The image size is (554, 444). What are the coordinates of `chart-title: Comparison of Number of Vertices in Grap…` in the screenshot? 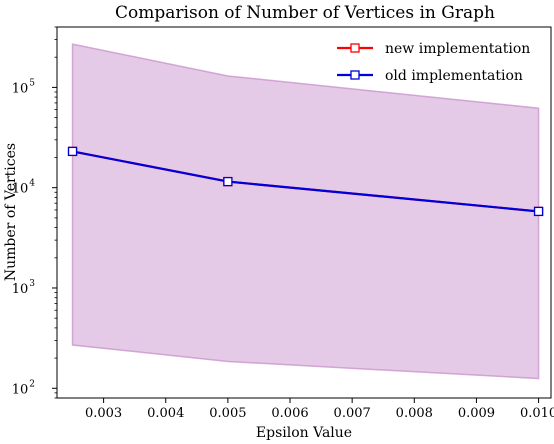 It's located at (305, 13).